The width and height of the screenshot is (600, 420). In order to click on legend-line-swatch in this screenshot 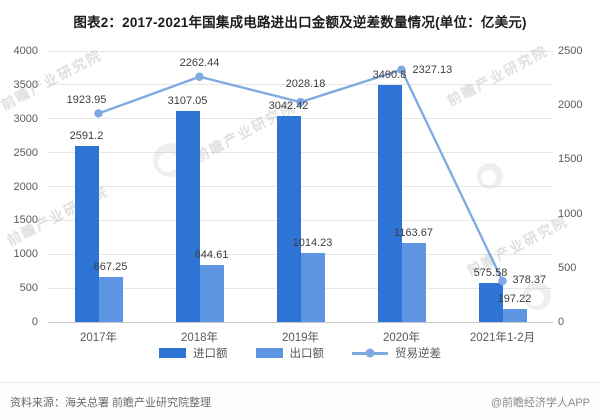, I will do `click(370, 353)`.